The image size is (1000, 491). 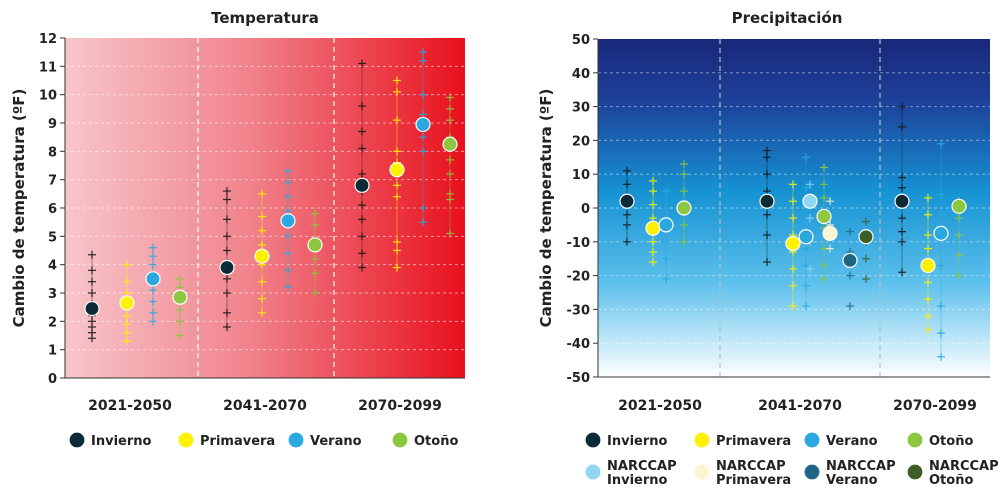 What do you see at coordinates (52, 181) in the screenshot?
I see `y-tick-label: 7` at bounding box center [52, 181].